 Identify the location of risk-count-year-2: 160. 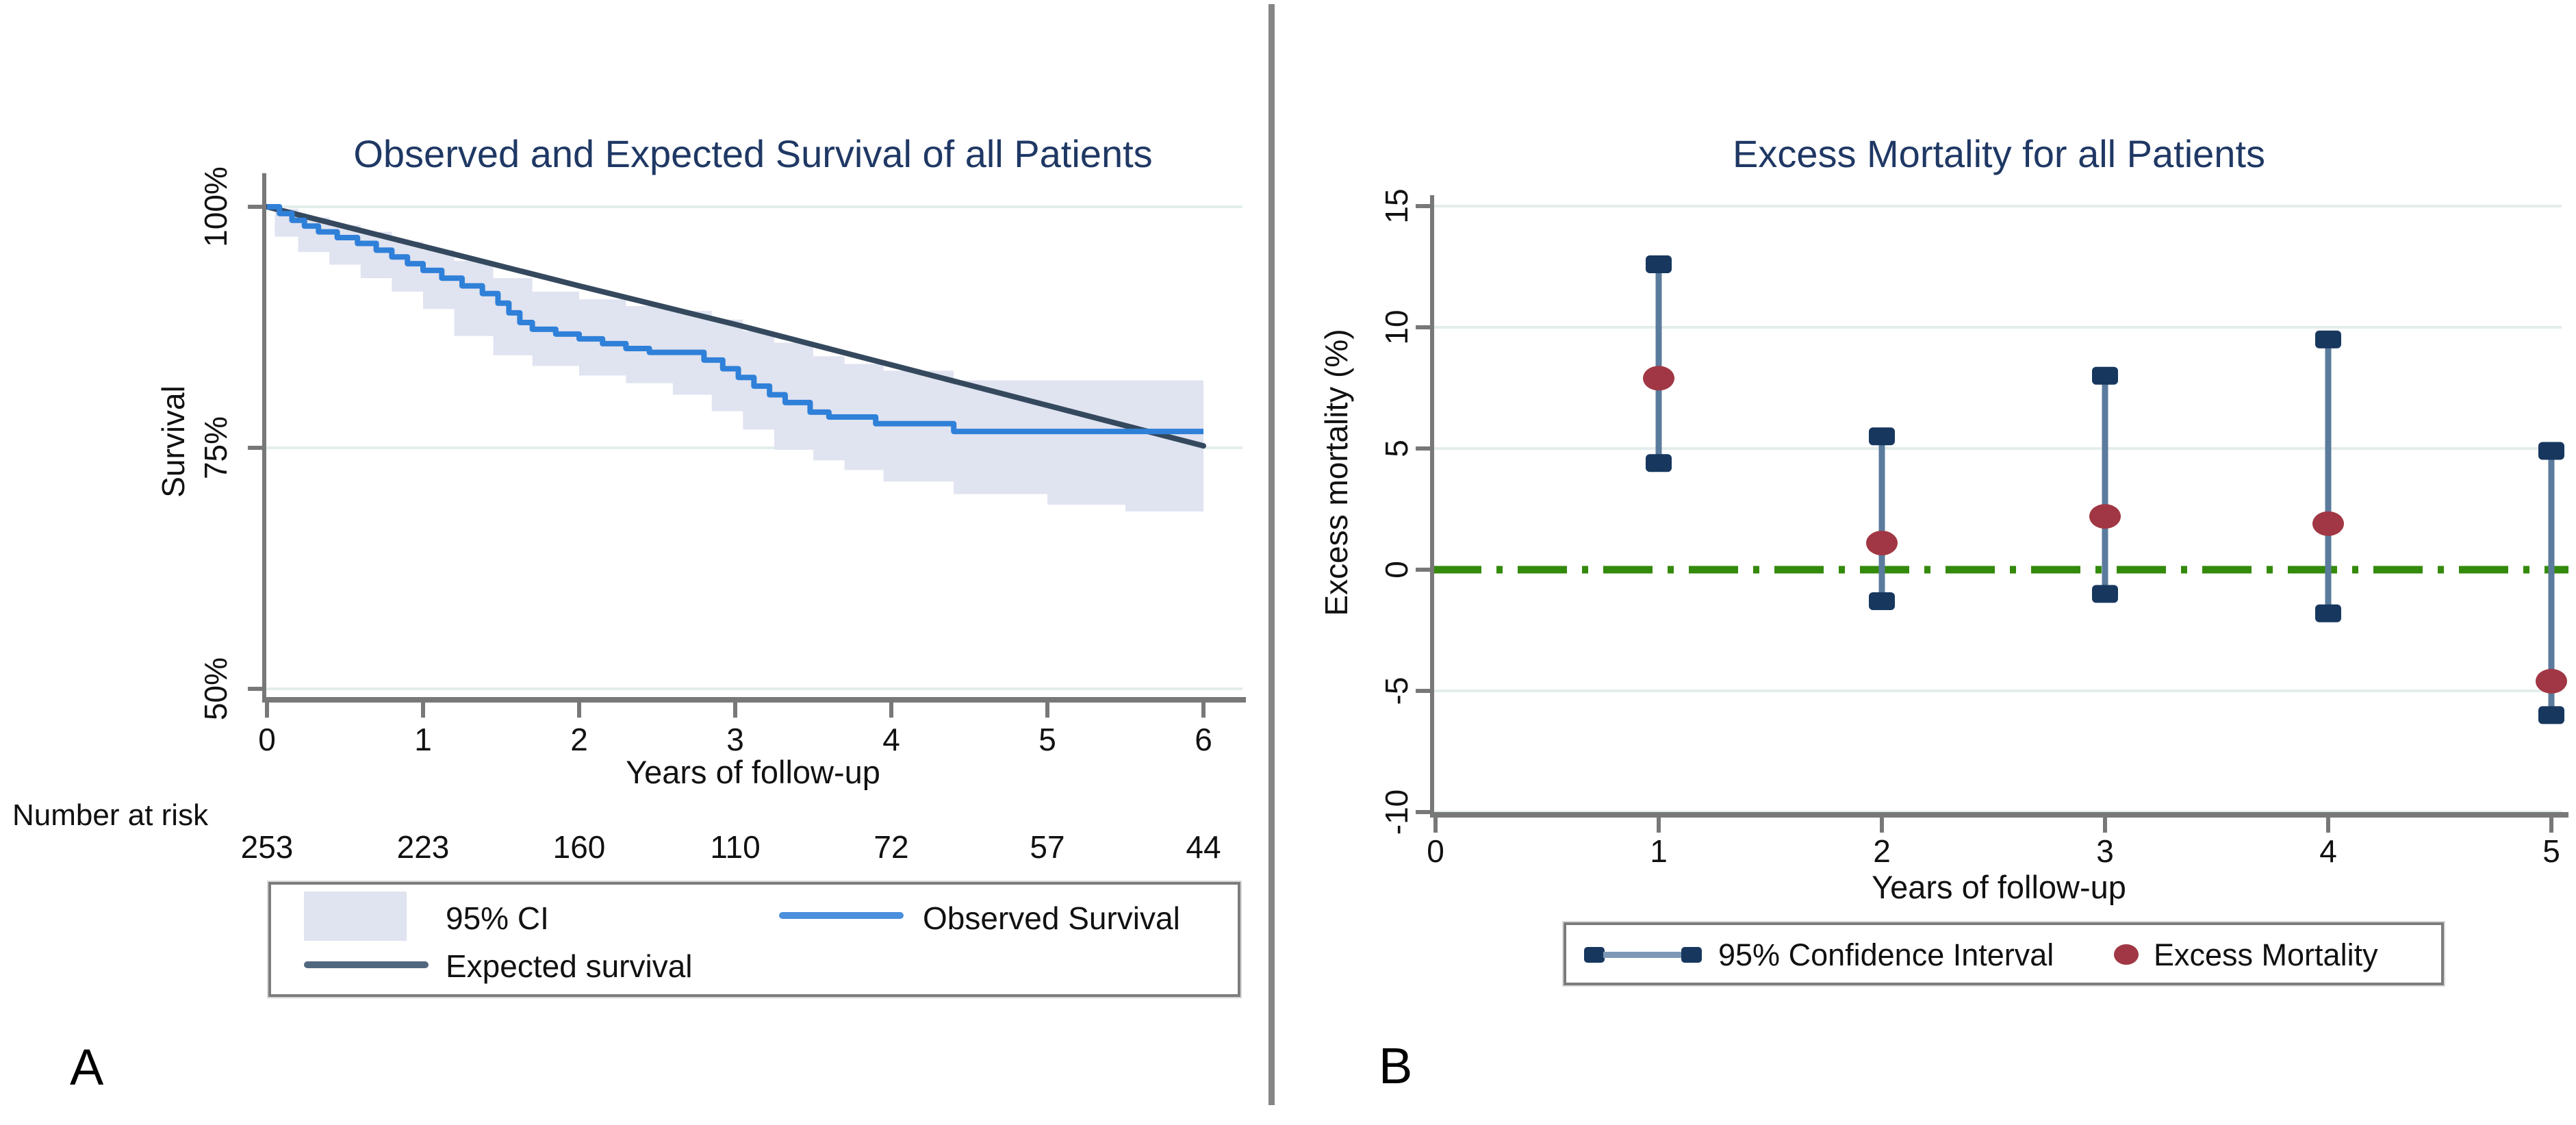
(579, 847).